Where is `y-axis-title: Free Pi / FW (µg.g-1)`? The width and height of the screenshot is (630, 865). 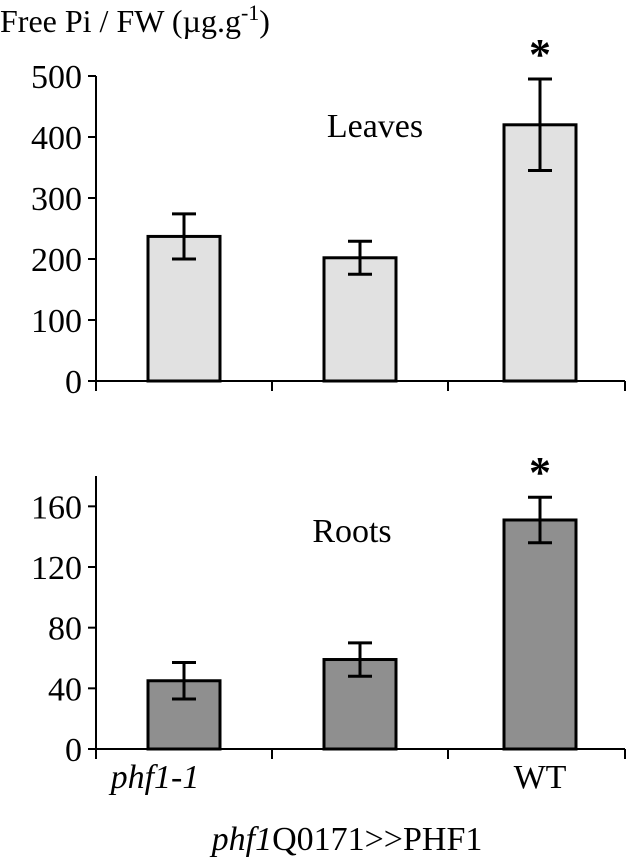
y-axis-title: Free Pi / FW (µg.g-1) is located at coordinates (135, 19).